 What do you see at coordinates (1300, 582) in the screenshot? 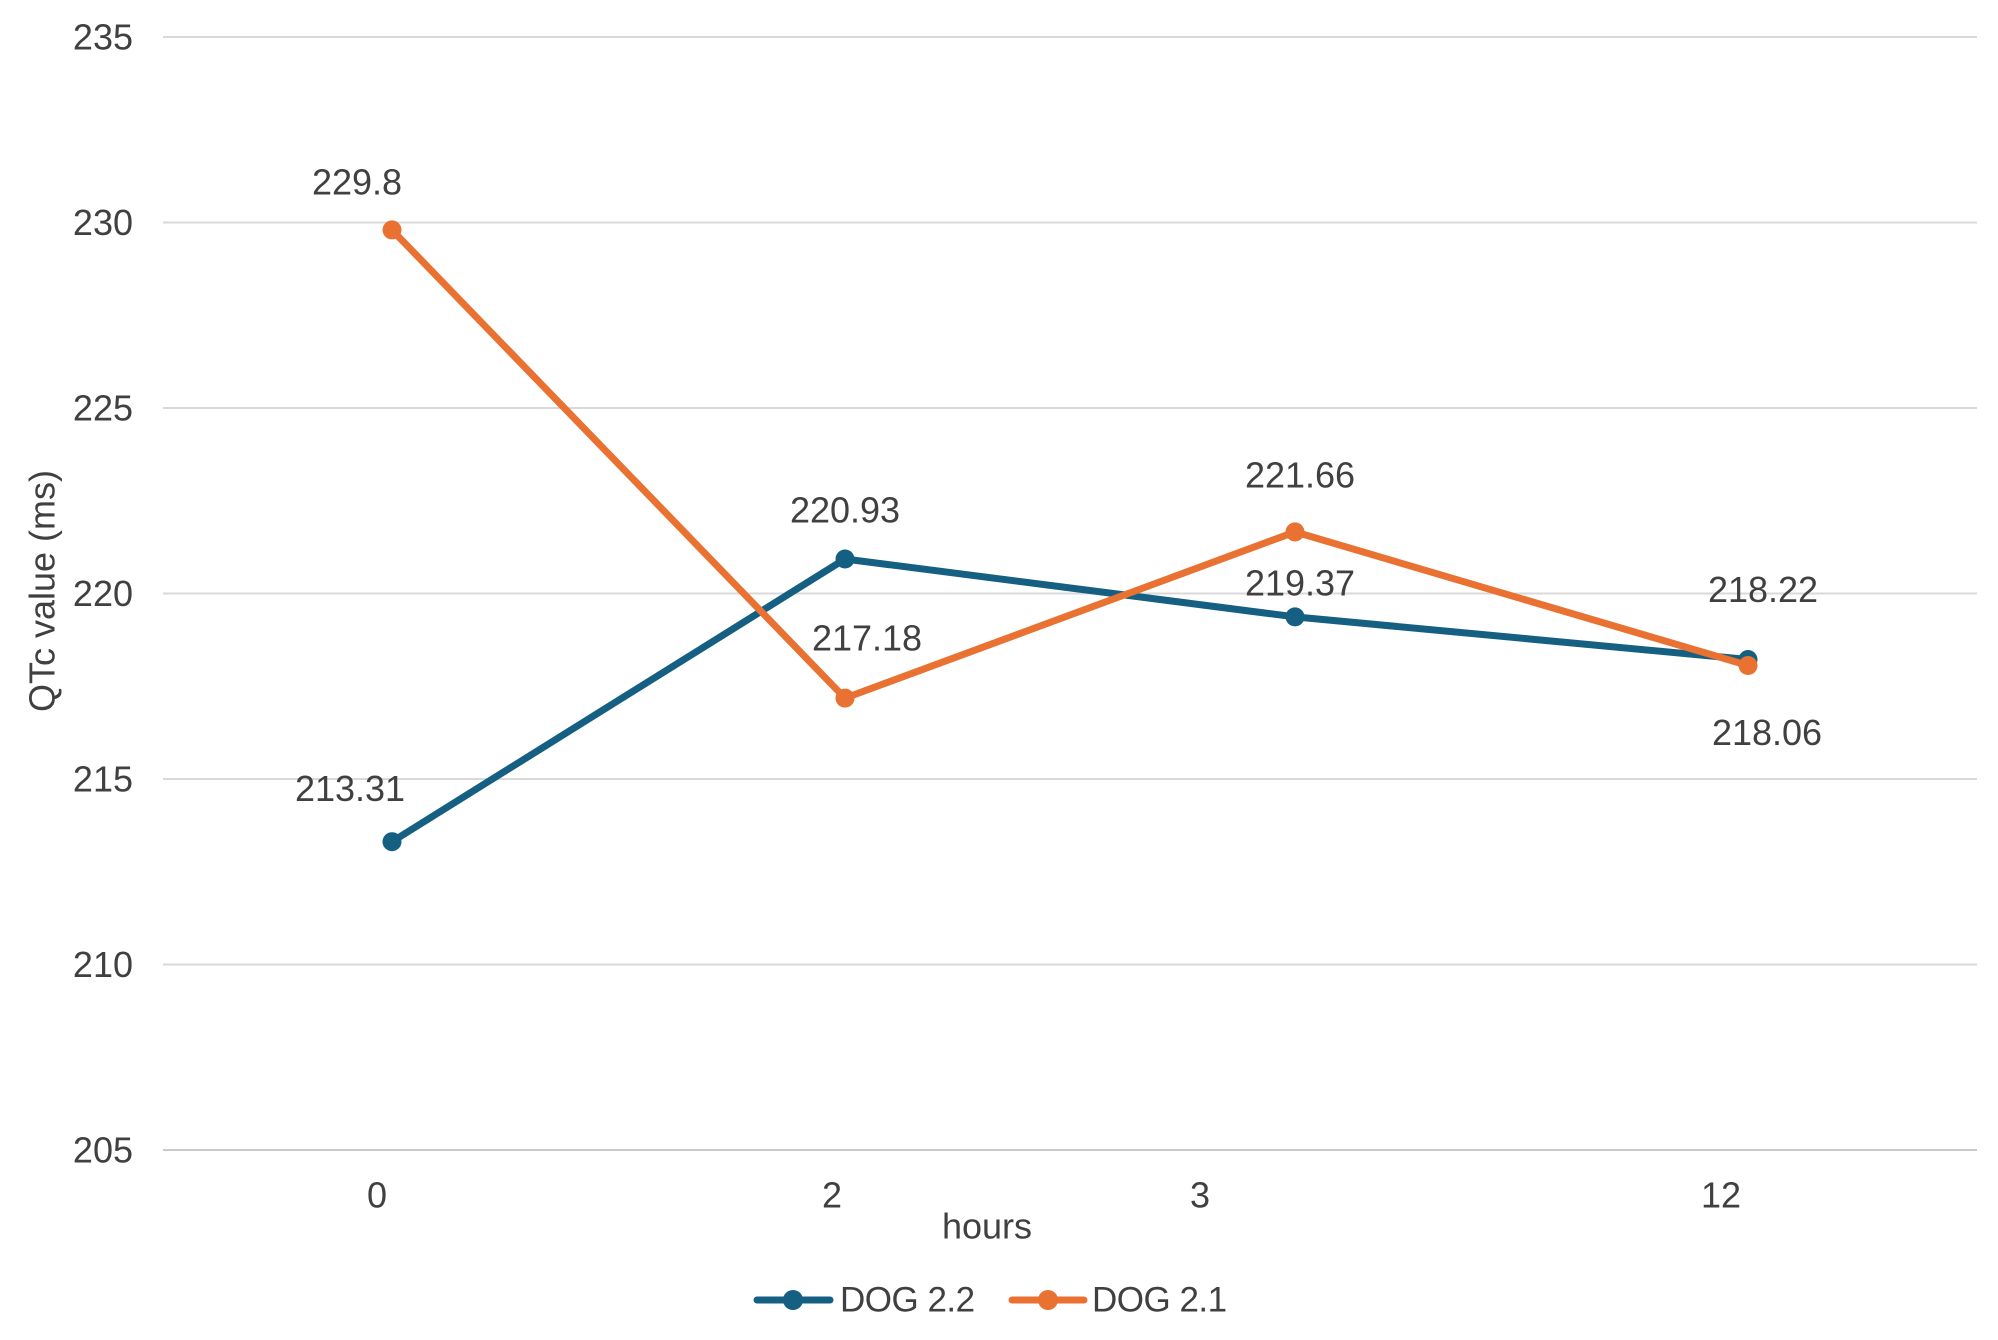
I see `data-label-dog-2-2: 219.37` at bounding box center [1300, 582].